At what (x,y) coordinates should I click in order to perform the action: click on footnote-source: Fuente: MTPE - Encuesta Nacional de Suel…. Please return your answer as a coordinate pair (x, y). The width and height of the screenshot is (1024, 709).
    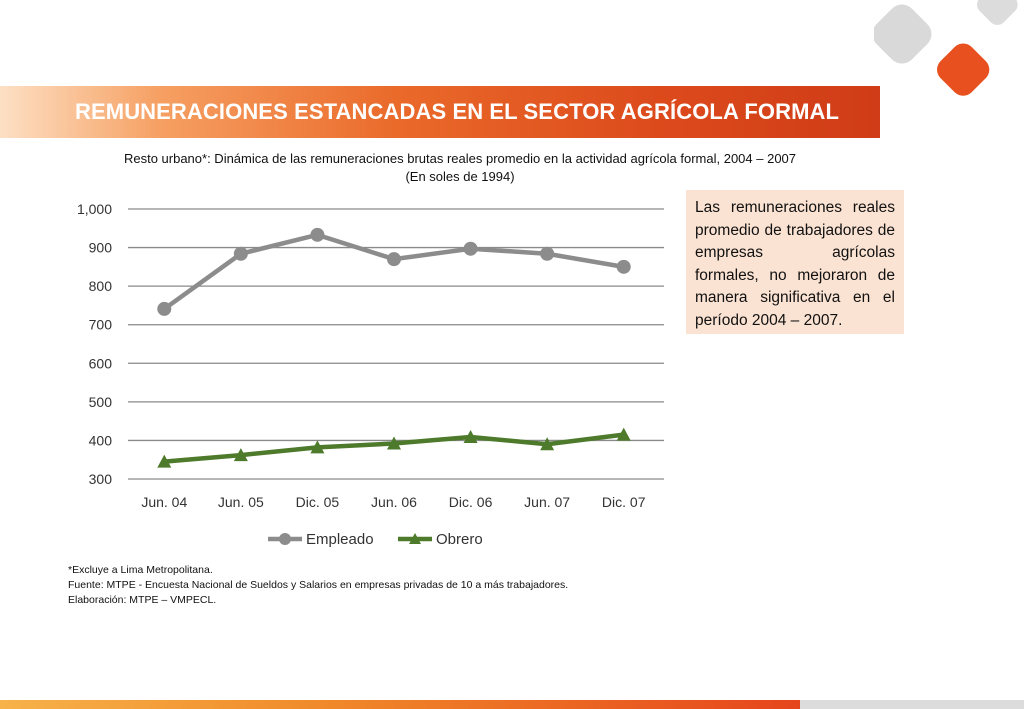
    Looking at the image, I should click on (318, 585).